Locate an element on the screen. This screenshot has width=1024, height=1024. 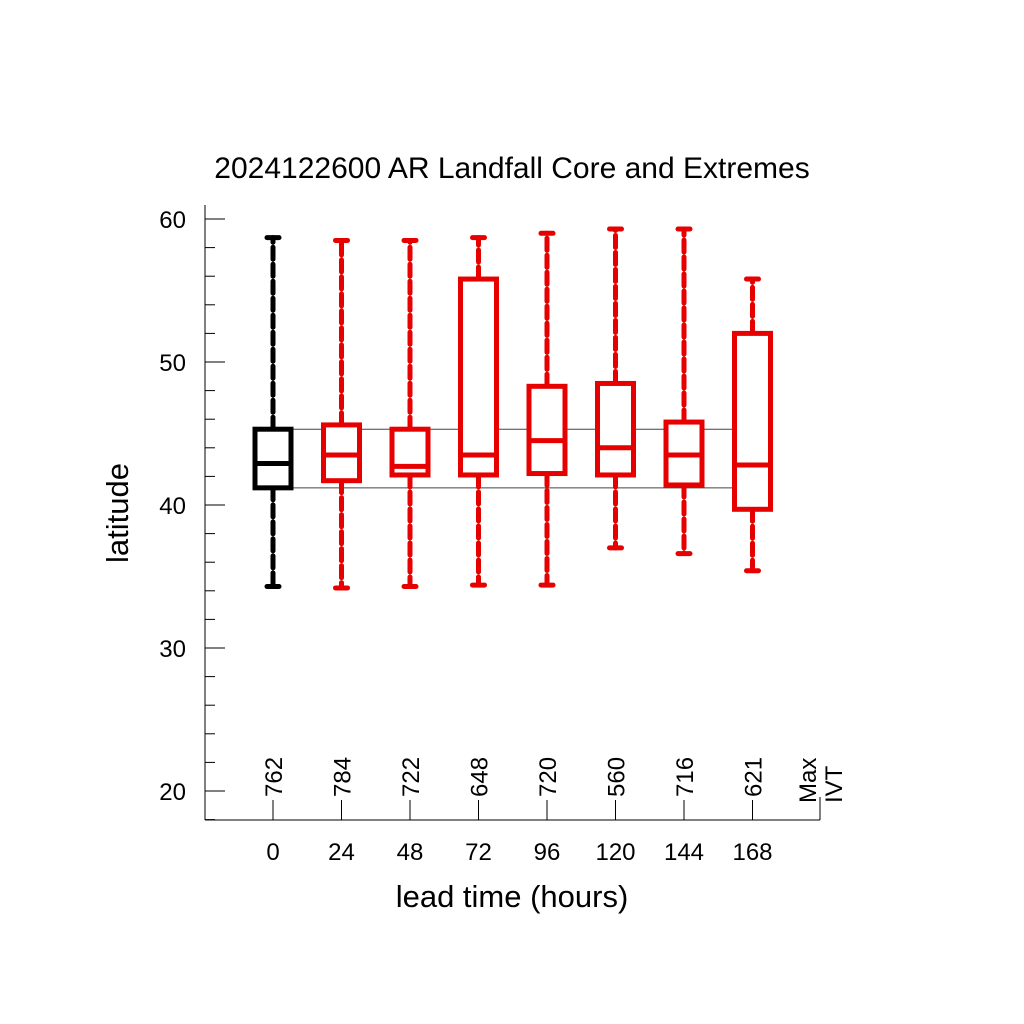
x-axis-title: lead time (hours) is located at coordinates (512, 896).